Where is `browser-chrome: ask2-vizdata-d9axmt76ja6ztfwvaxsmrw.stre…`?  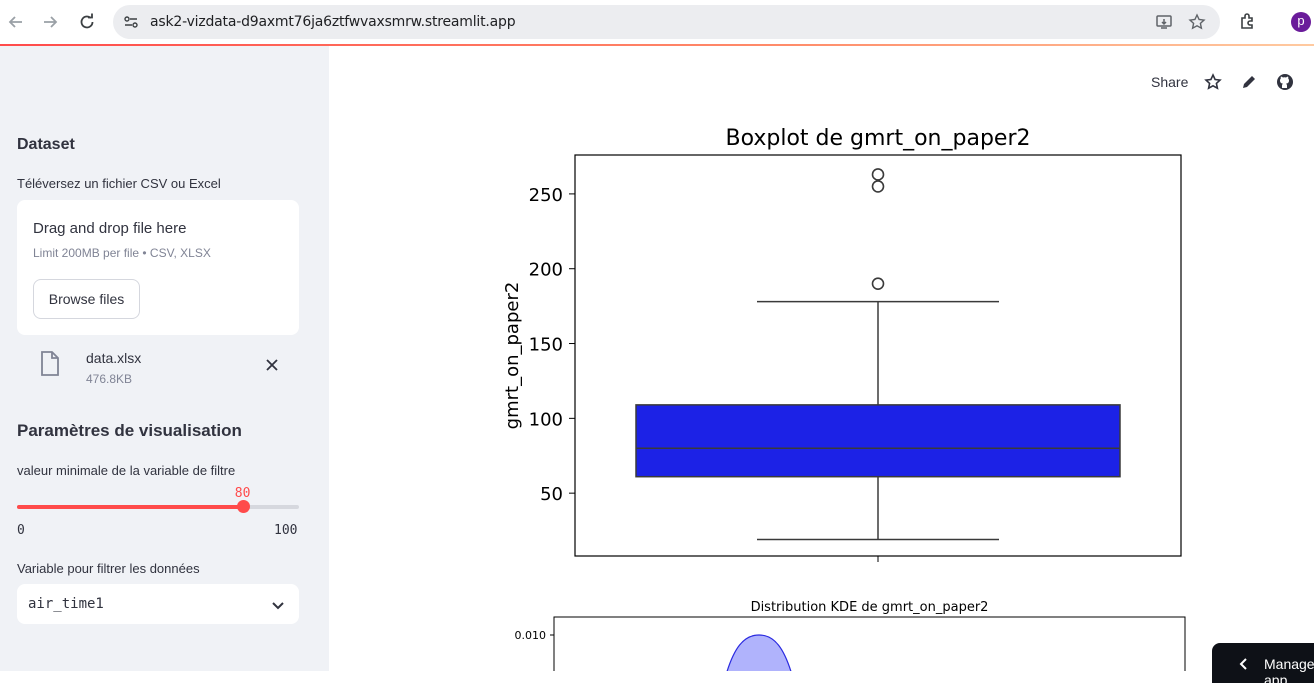 browser-chrome: ask2-vizdata-d9axmt76ja6ztfwvaxsmrw.stre… is located at coordinates (657, 22).